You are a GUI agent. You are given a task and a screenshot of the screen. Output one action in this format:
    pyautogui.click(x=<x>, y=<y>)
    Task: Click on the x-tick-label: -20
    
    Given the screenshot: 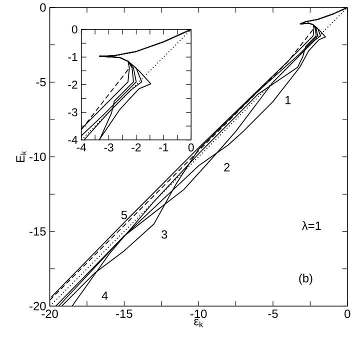 What is the action you would take?
    pyautogui.click(x=50, y=314)
    